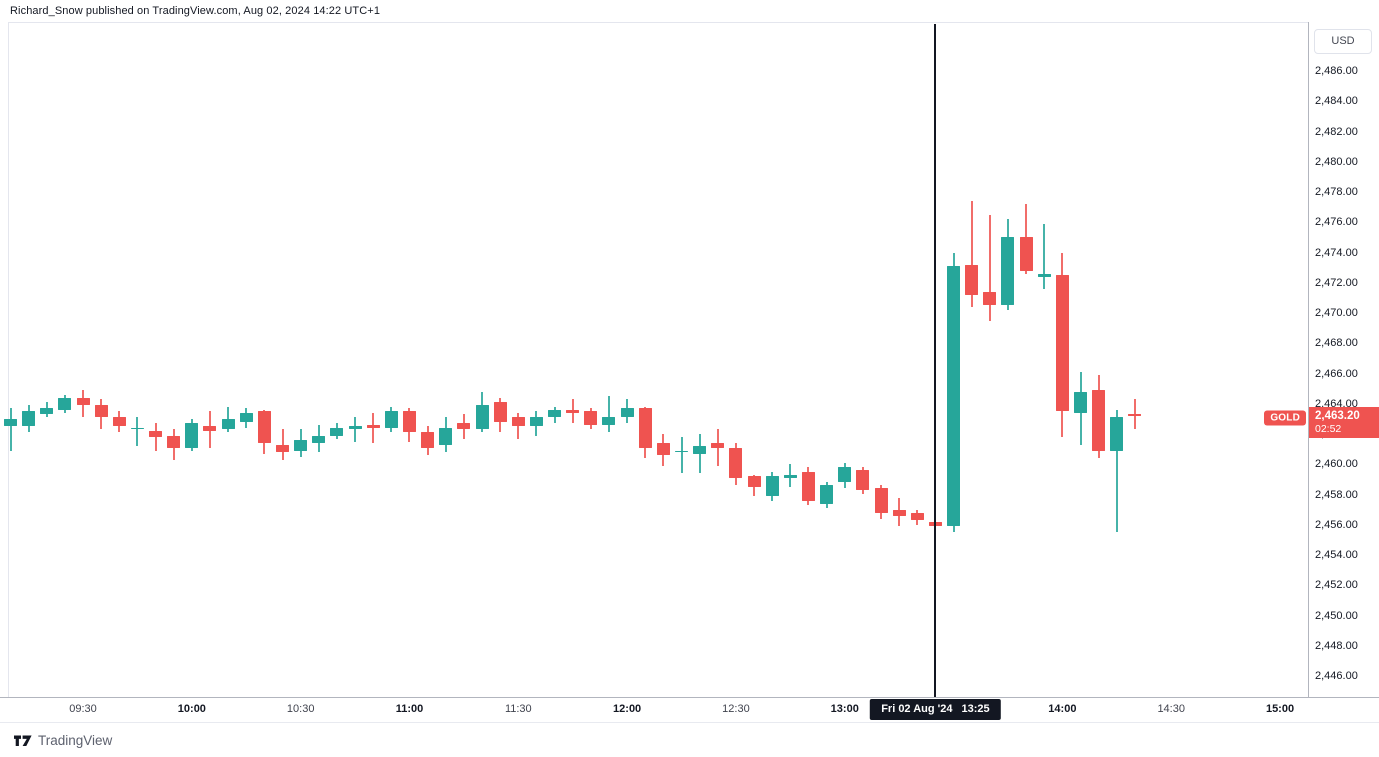  What do you see at coordinates (1062, 709) in the screenshot?
I see `time-axis-label: 14:00` at bounding box center [1062, 709].